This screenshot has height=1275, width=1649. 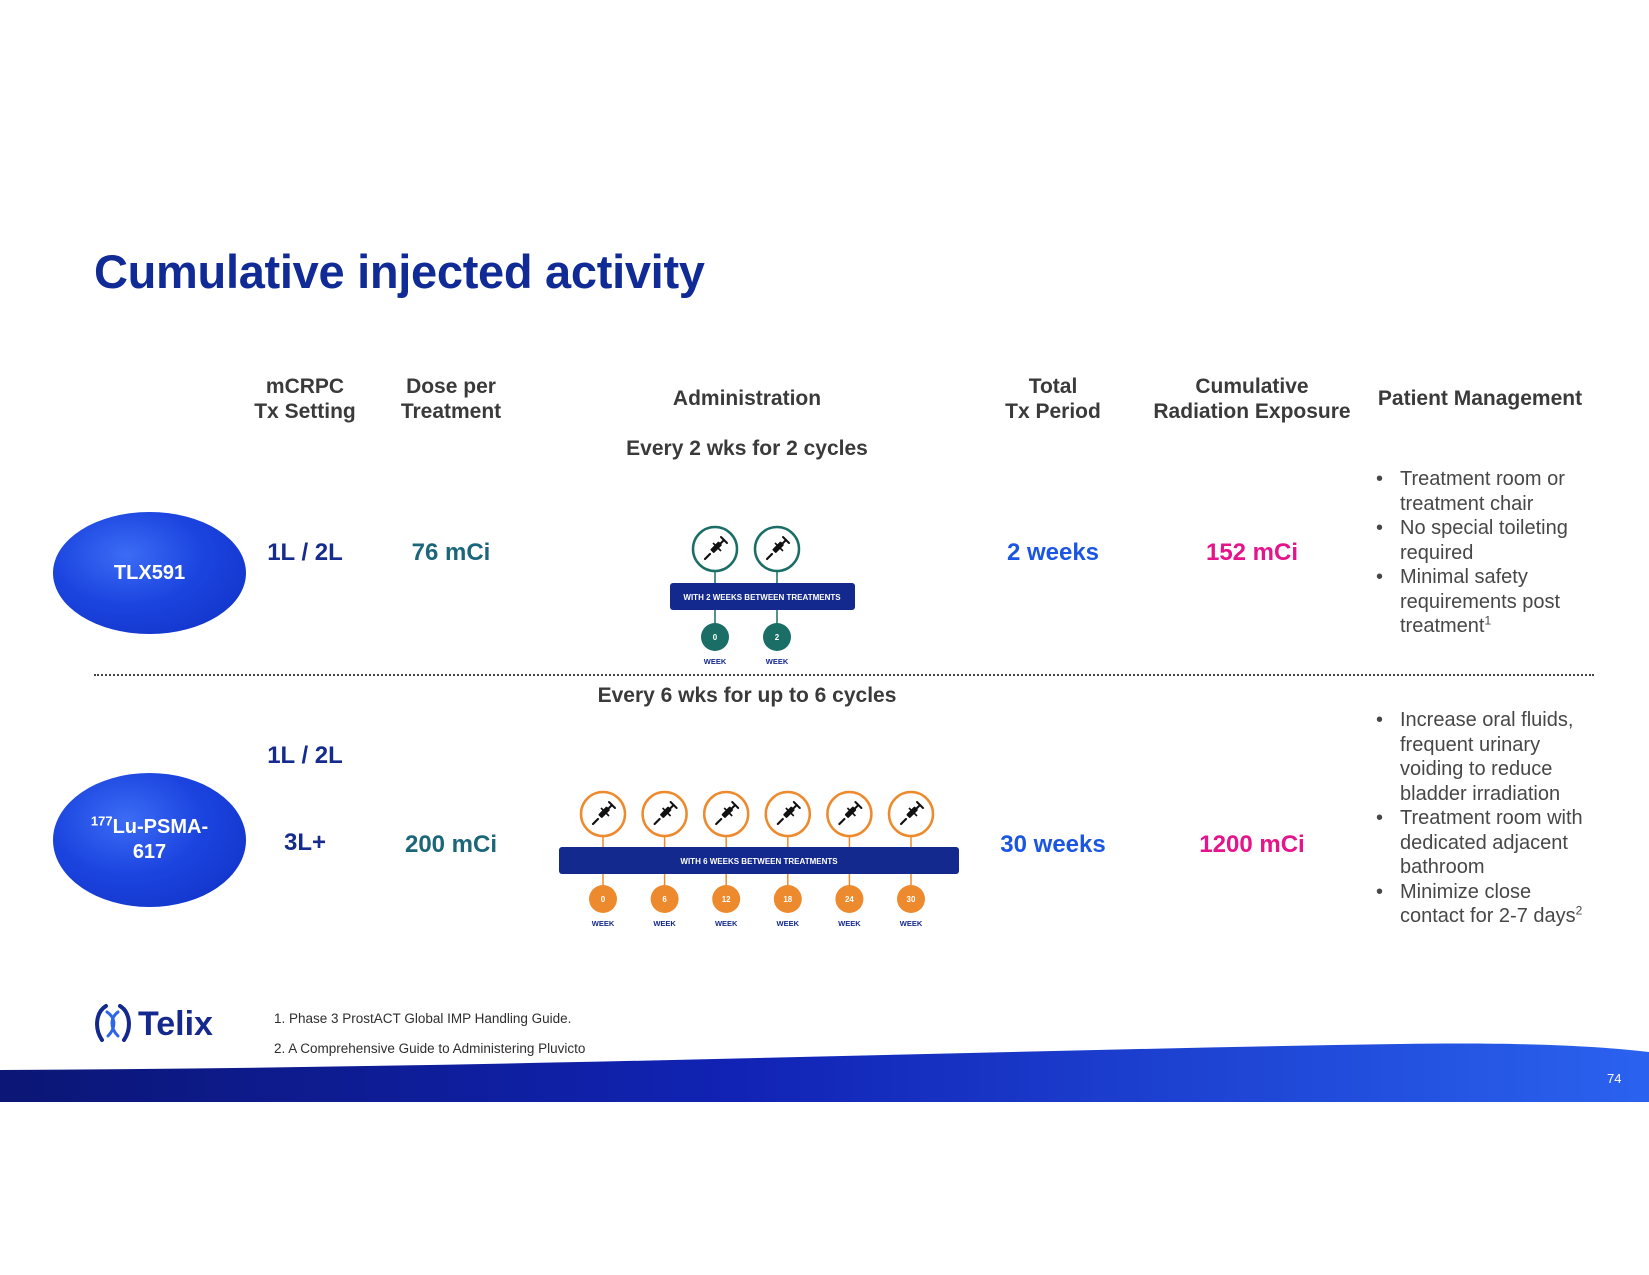 I want to click on product-pill-tlx591: TLX591, so click(x=149, y=573).